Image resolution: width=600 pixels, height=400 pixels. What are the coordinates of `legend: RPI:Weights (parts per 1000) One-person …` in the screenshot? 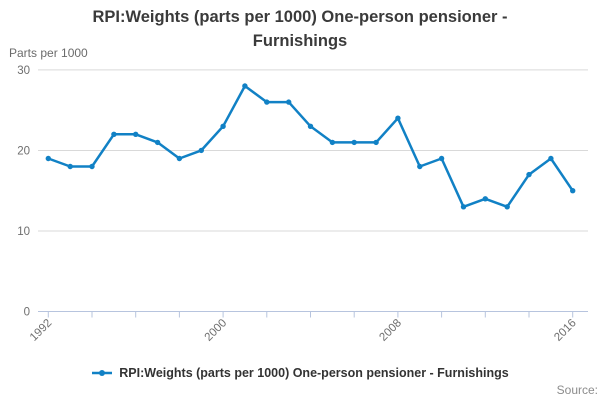 It's located at (300, 373).